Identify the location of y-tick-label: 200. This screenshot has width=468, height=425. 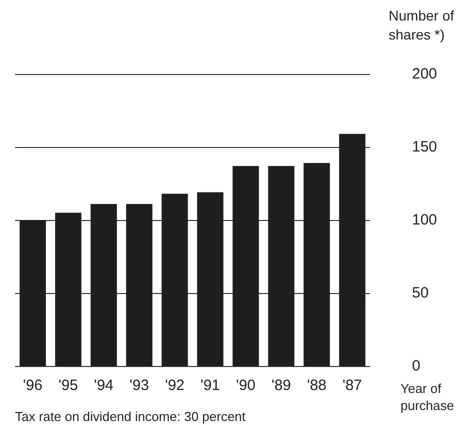
(425, 74).